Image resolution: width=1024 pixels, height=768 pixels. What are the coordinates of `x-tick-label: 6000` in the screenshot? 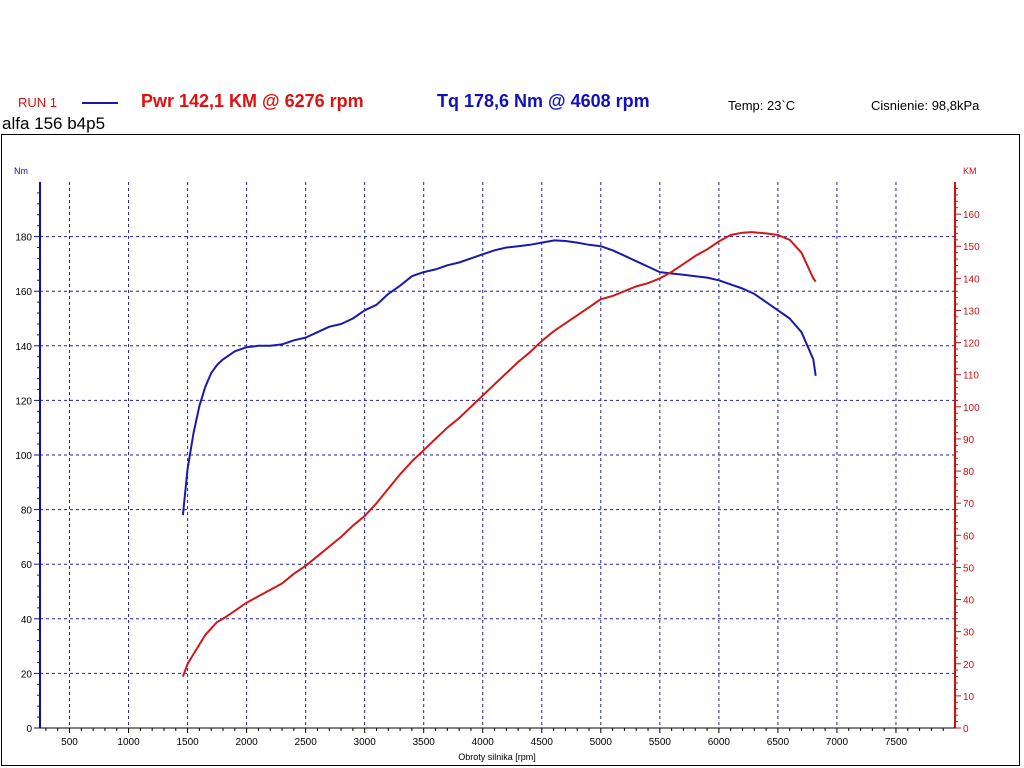 It's located at (719, 742).